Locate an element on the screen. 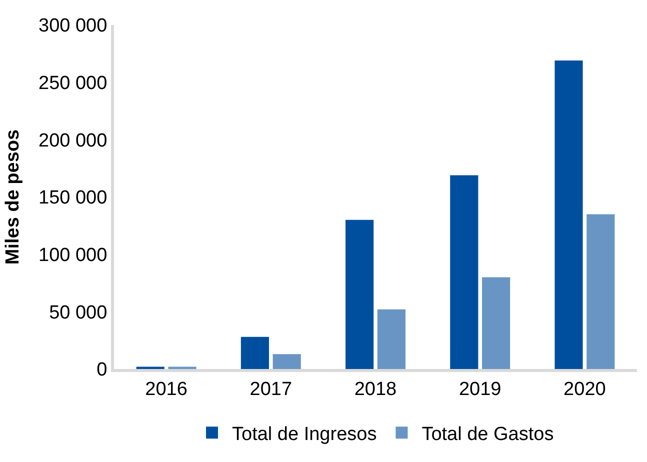  y-tick-label: 100 000 is located at coordinates (73, 255).